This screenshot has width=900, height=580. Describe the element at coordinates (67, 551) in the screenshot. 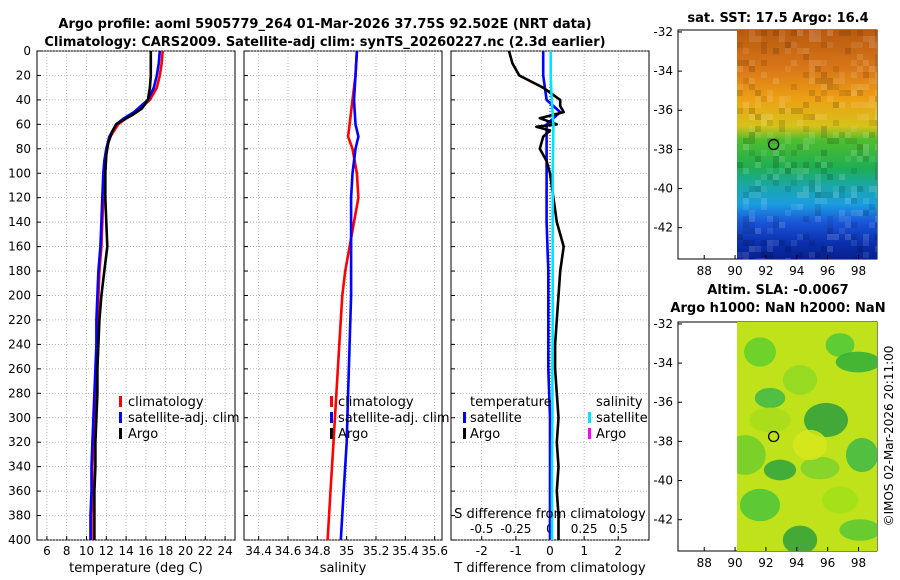

I see `temperature-xtick-label: 8` at that location.